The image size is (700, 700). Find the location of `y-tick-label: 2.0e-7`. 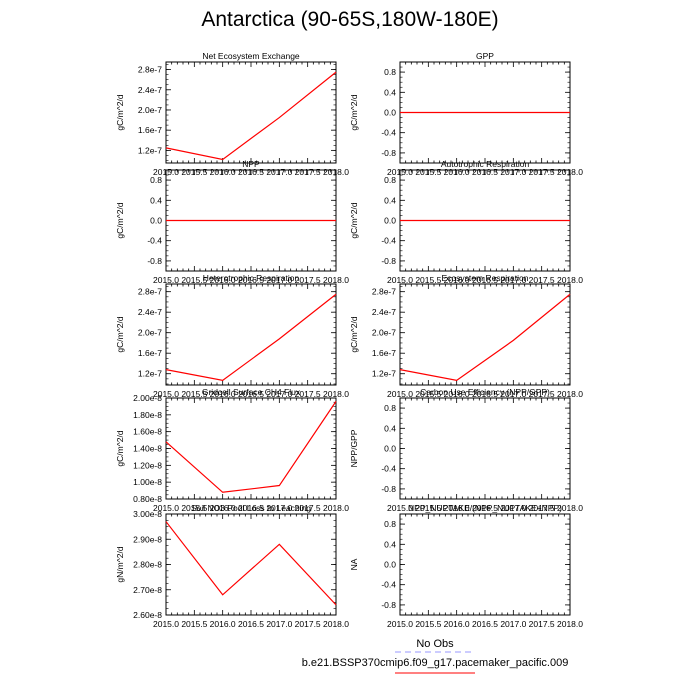

y-tick-label: 2.0e-7 is located at coordinates (150, 333).